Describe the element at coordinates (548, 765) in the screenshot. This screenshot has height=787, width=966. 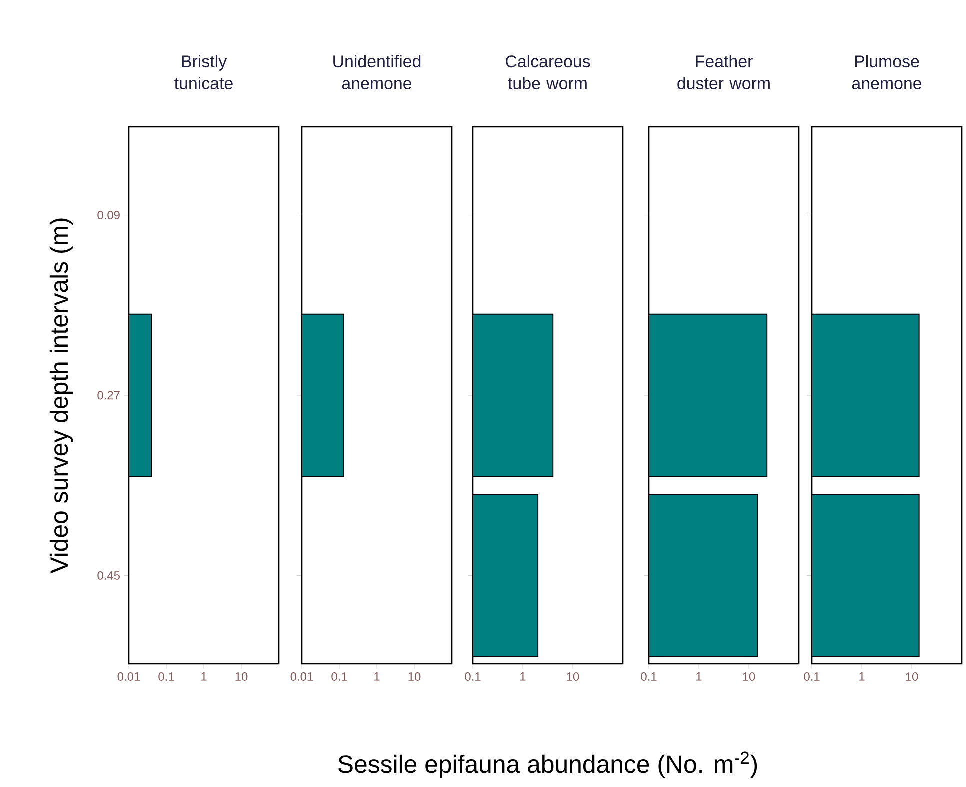
I see `x-axis-title: Sessile epifauna abundance (No. m$^{-2}$)` at that location.